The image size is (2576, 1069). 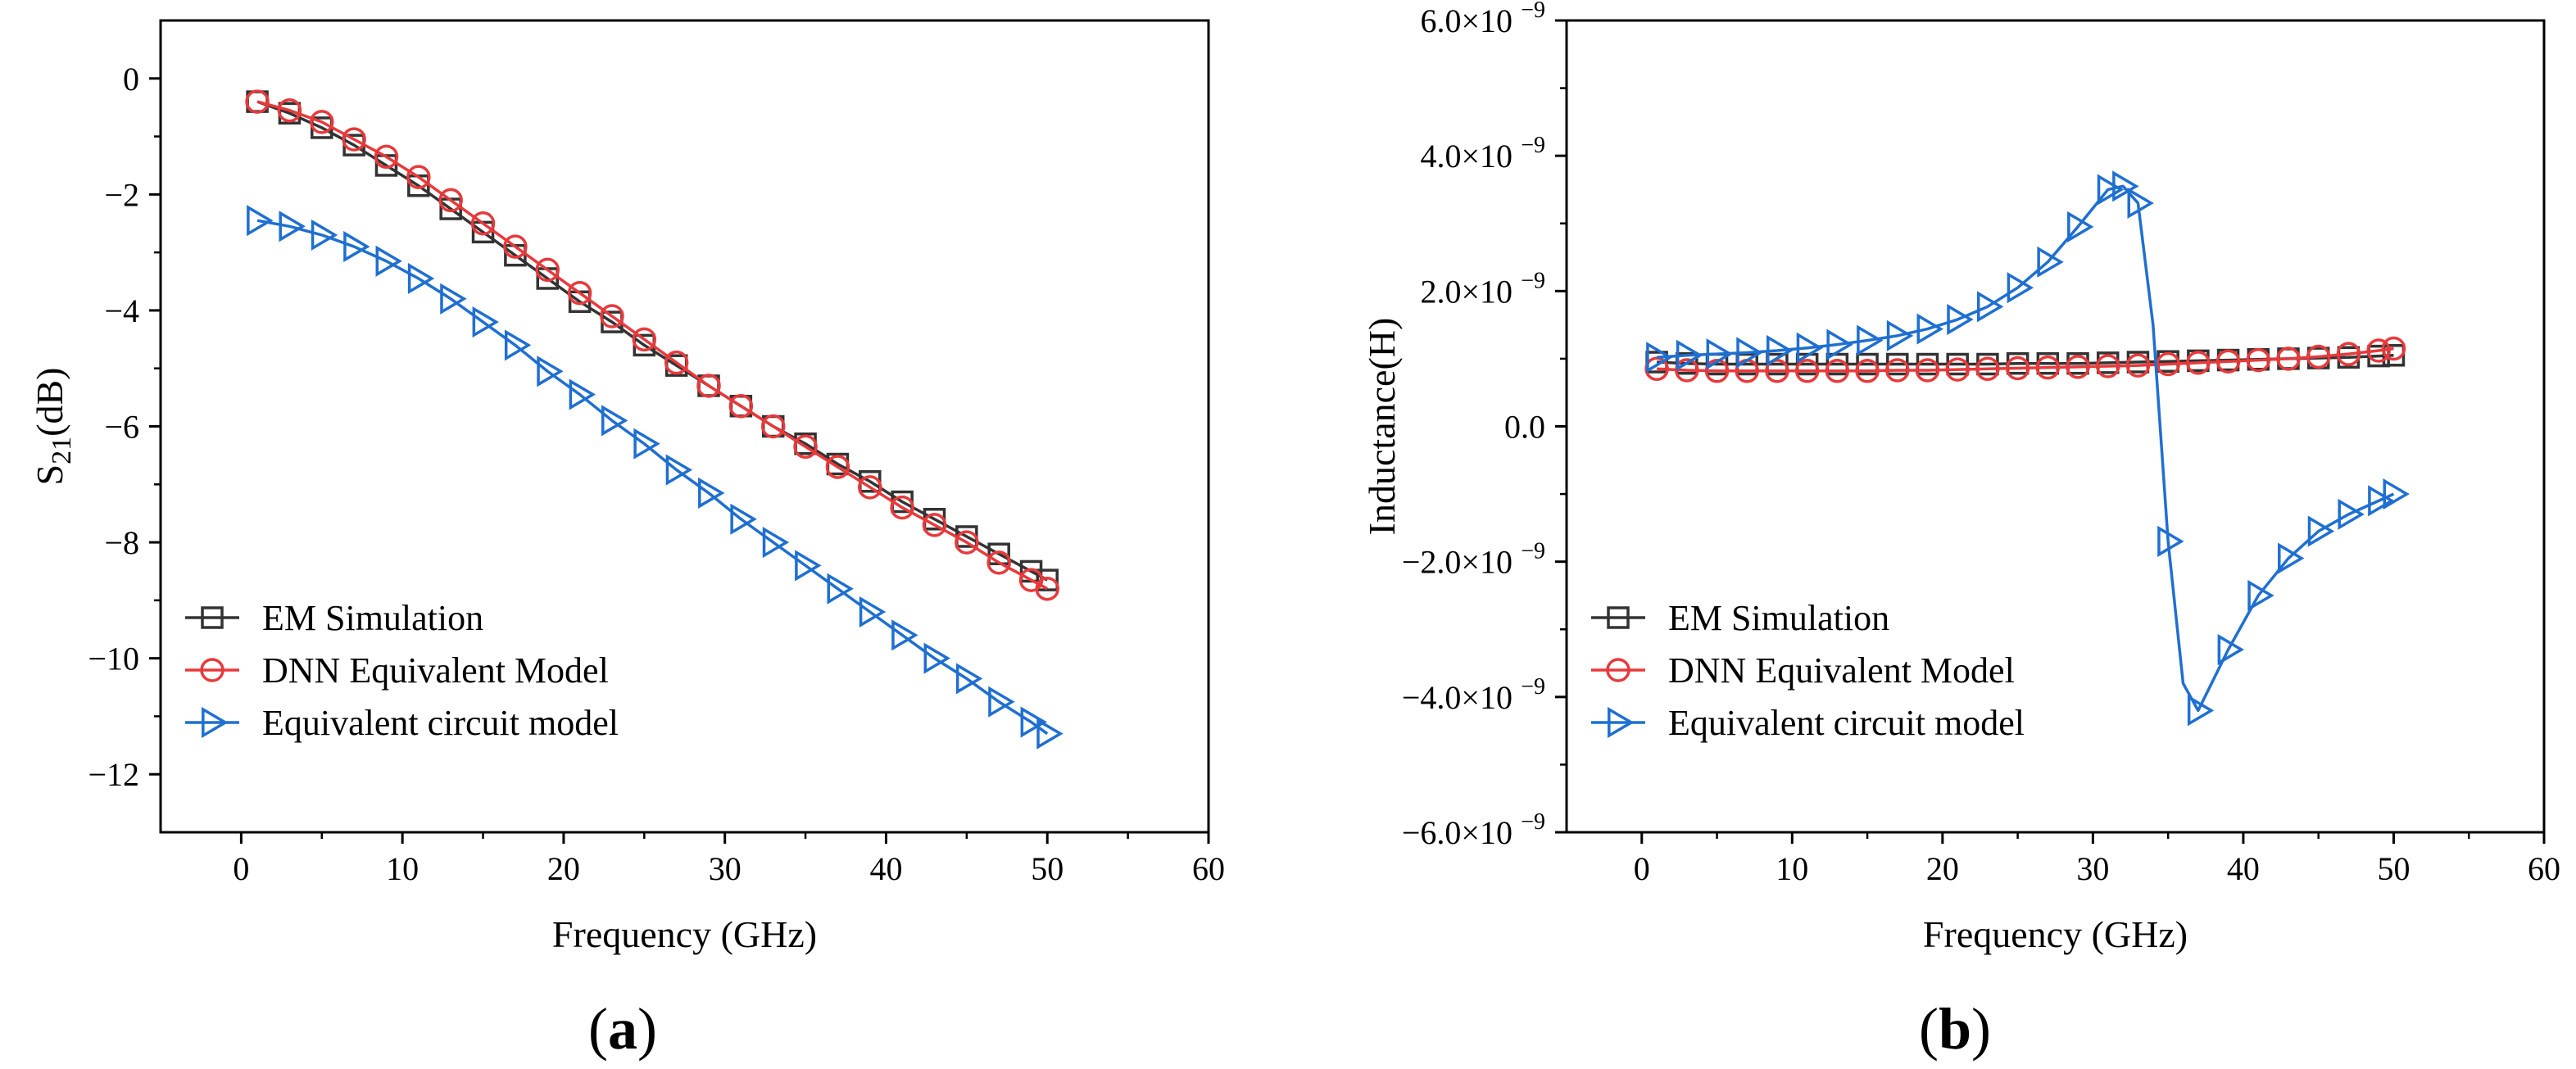 What do you see at coordinates (131, 79) in the screenshot?
I see `y-tick-label: 0` at bounding box center [131, 79].